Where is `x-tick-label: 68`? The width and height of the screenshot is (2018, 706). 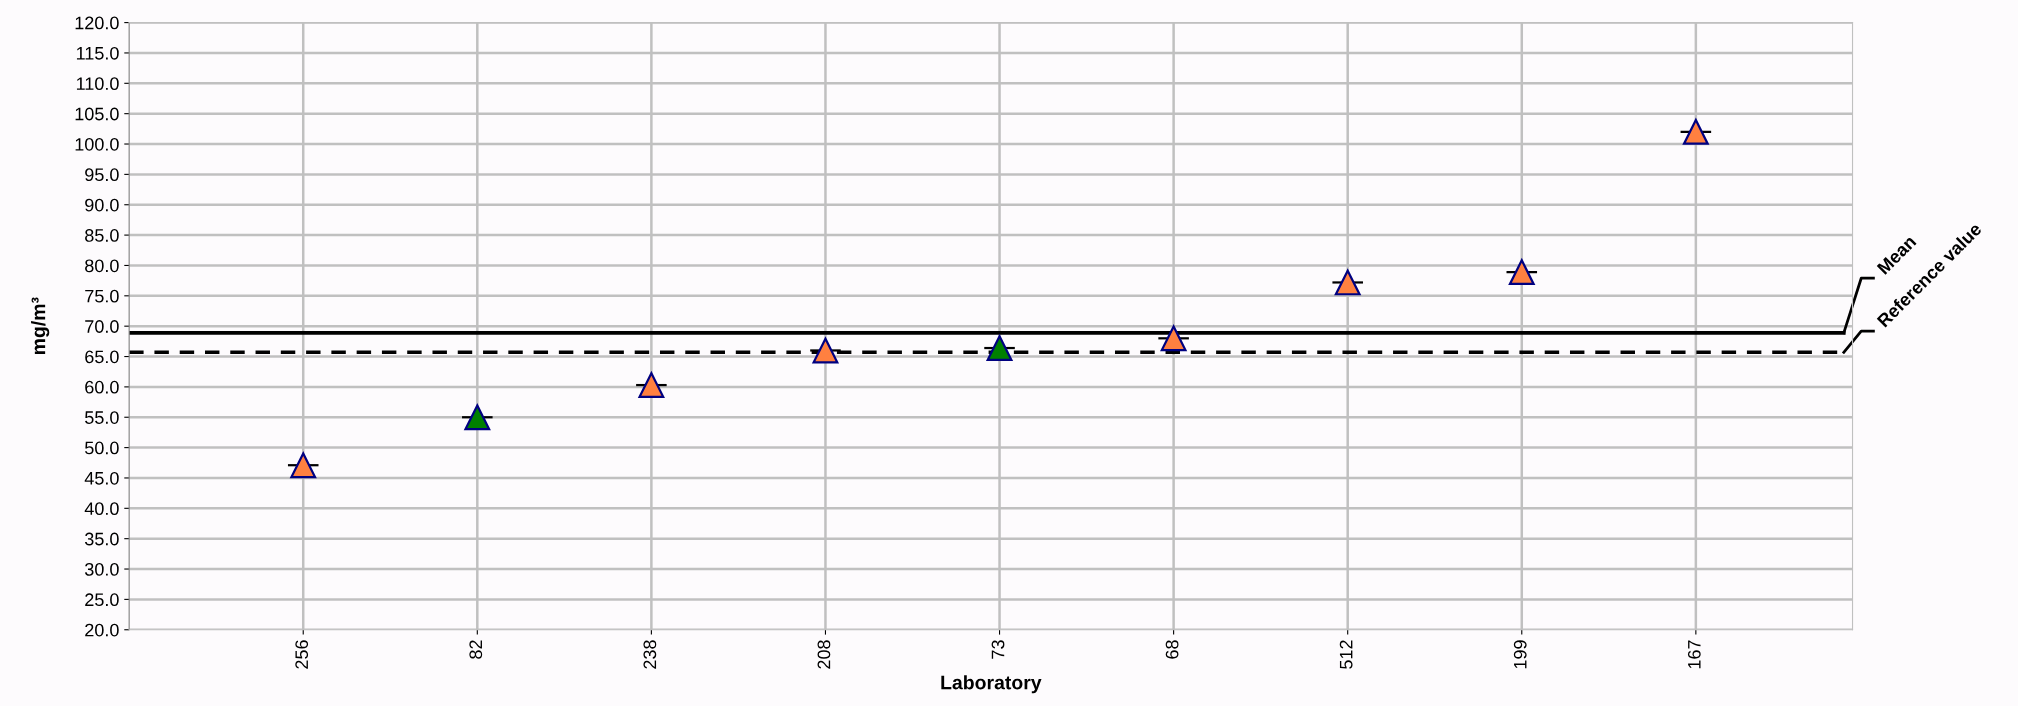 x-tick-label: 68 is located at coordinates (1172, 649).